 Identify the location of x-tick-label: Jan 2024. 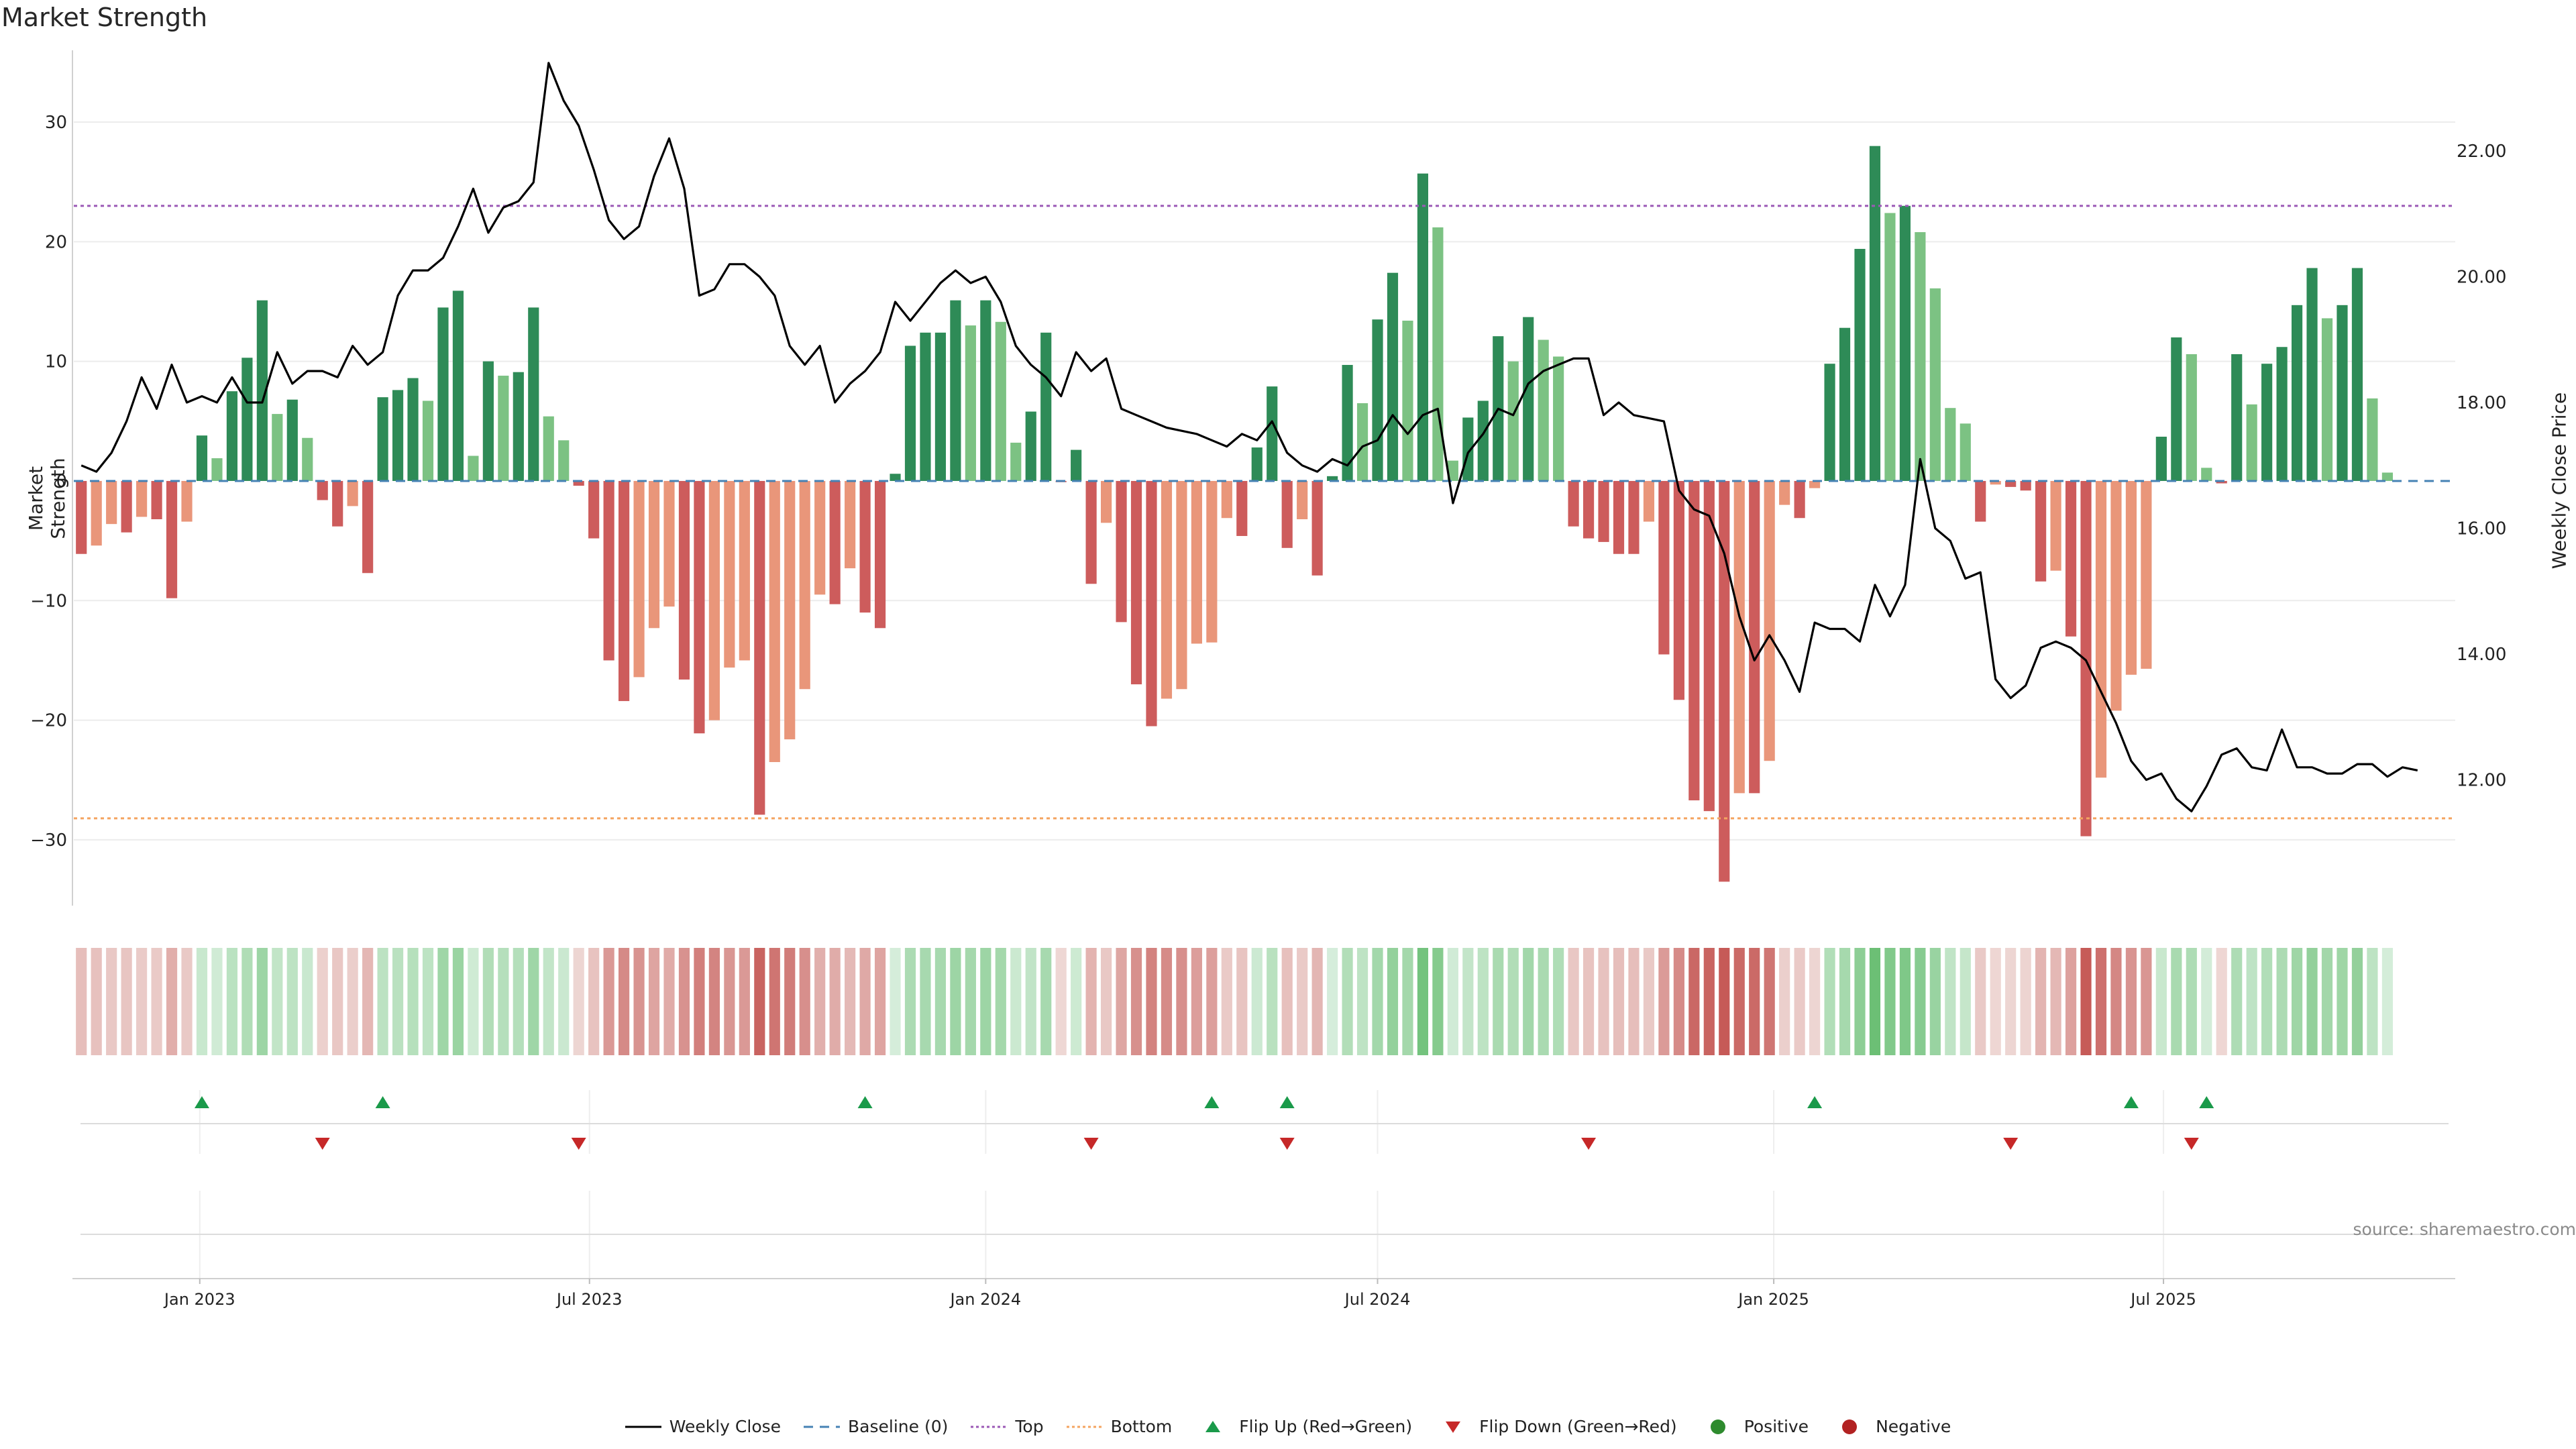
(985, 1299).